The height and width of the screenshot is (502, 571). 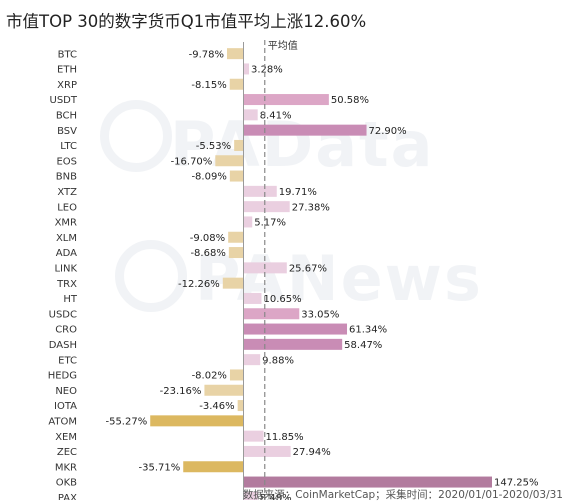 What do you see at coordinates (62, 376) in the screenshot?
I see `category-label: HEDG` at bounding box center [62, 376].